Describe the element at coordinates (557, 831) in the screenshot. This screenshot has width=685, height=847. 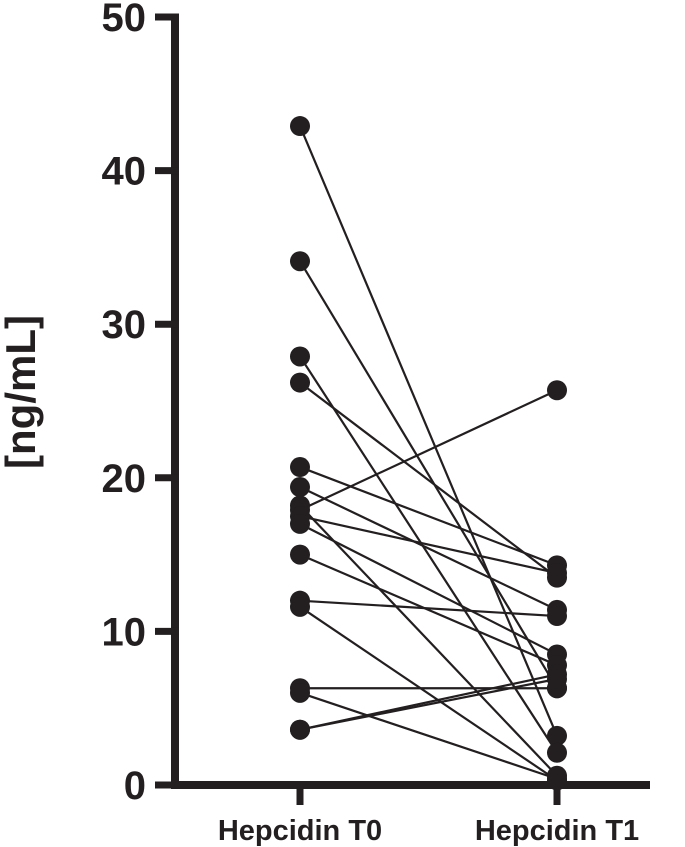
I see `x-tick-label-2: Hepcidin T1` at that location.